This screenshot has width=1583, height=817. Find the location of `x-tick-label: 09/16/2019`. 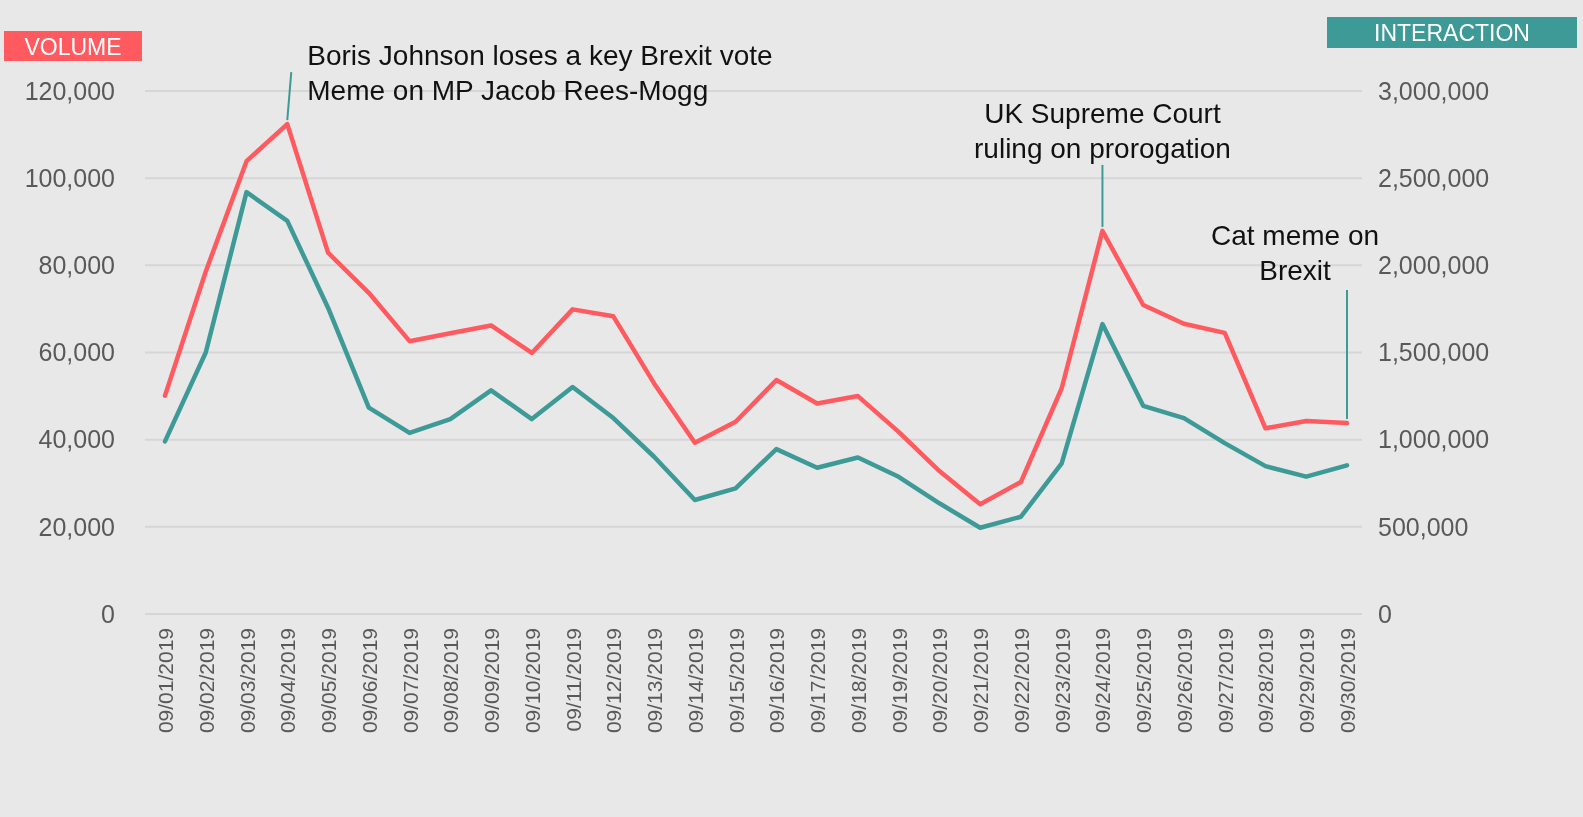

x-tick-label: 09/16/2019 is located at coordinates (777, 681).